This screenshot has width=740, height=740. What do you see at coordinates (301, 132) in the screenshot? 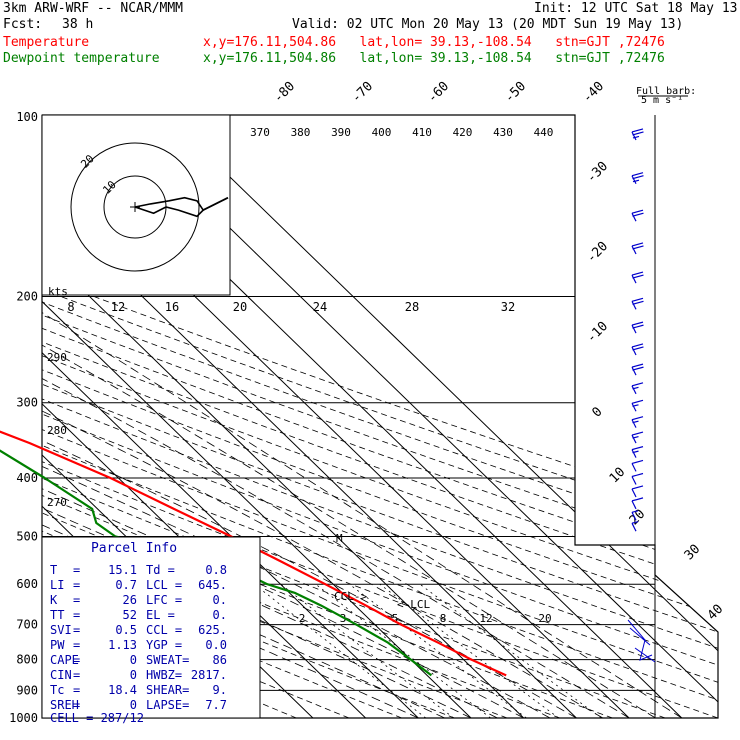
I see `theta-e-label: 380` at bounding box center [301, 132].